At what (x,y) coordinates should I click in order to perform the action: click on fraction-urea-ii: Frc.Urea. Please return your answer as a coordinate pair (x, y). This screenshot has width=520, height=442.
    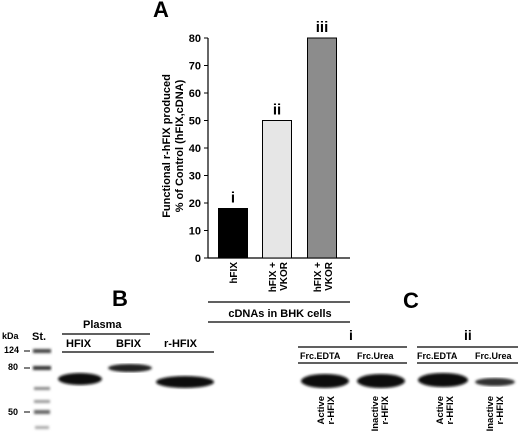
    Looking at the image, I should click on (493, 356).